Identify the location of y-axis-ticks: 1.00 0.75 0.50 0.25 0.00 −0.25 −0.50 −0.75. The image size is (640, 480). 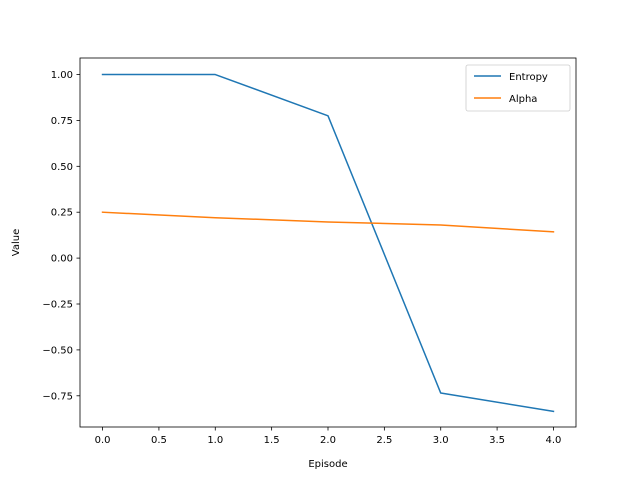
(61, 236).